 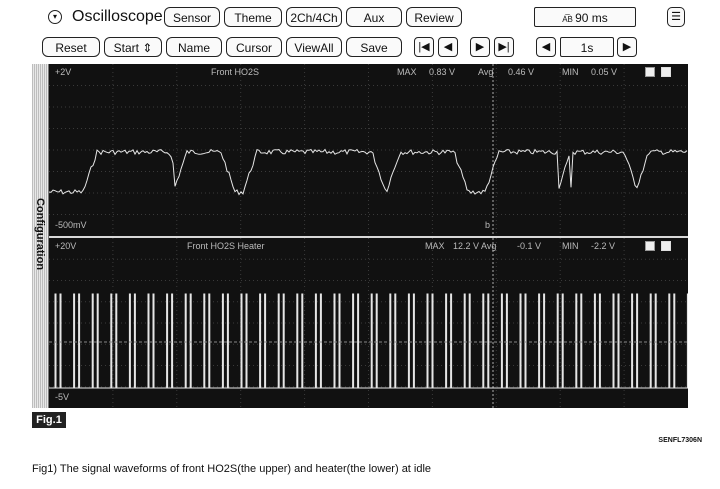 What do you see at coordinates (666, 72) in the screenshot?
I see `ch1-check-b` at bounding box center [666, 72].